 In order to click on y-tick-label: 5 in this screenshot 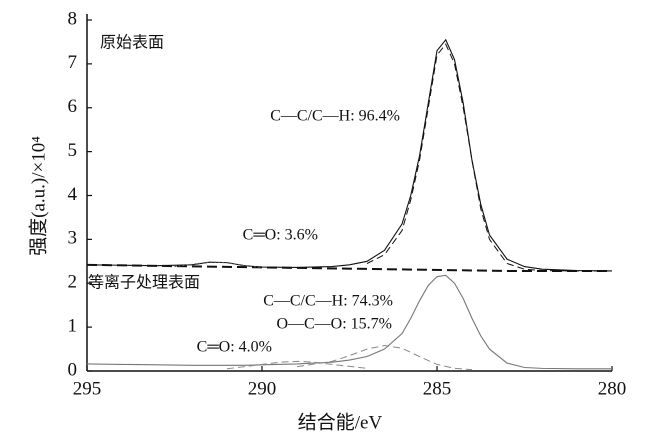, I will do `click(73, 150)`.